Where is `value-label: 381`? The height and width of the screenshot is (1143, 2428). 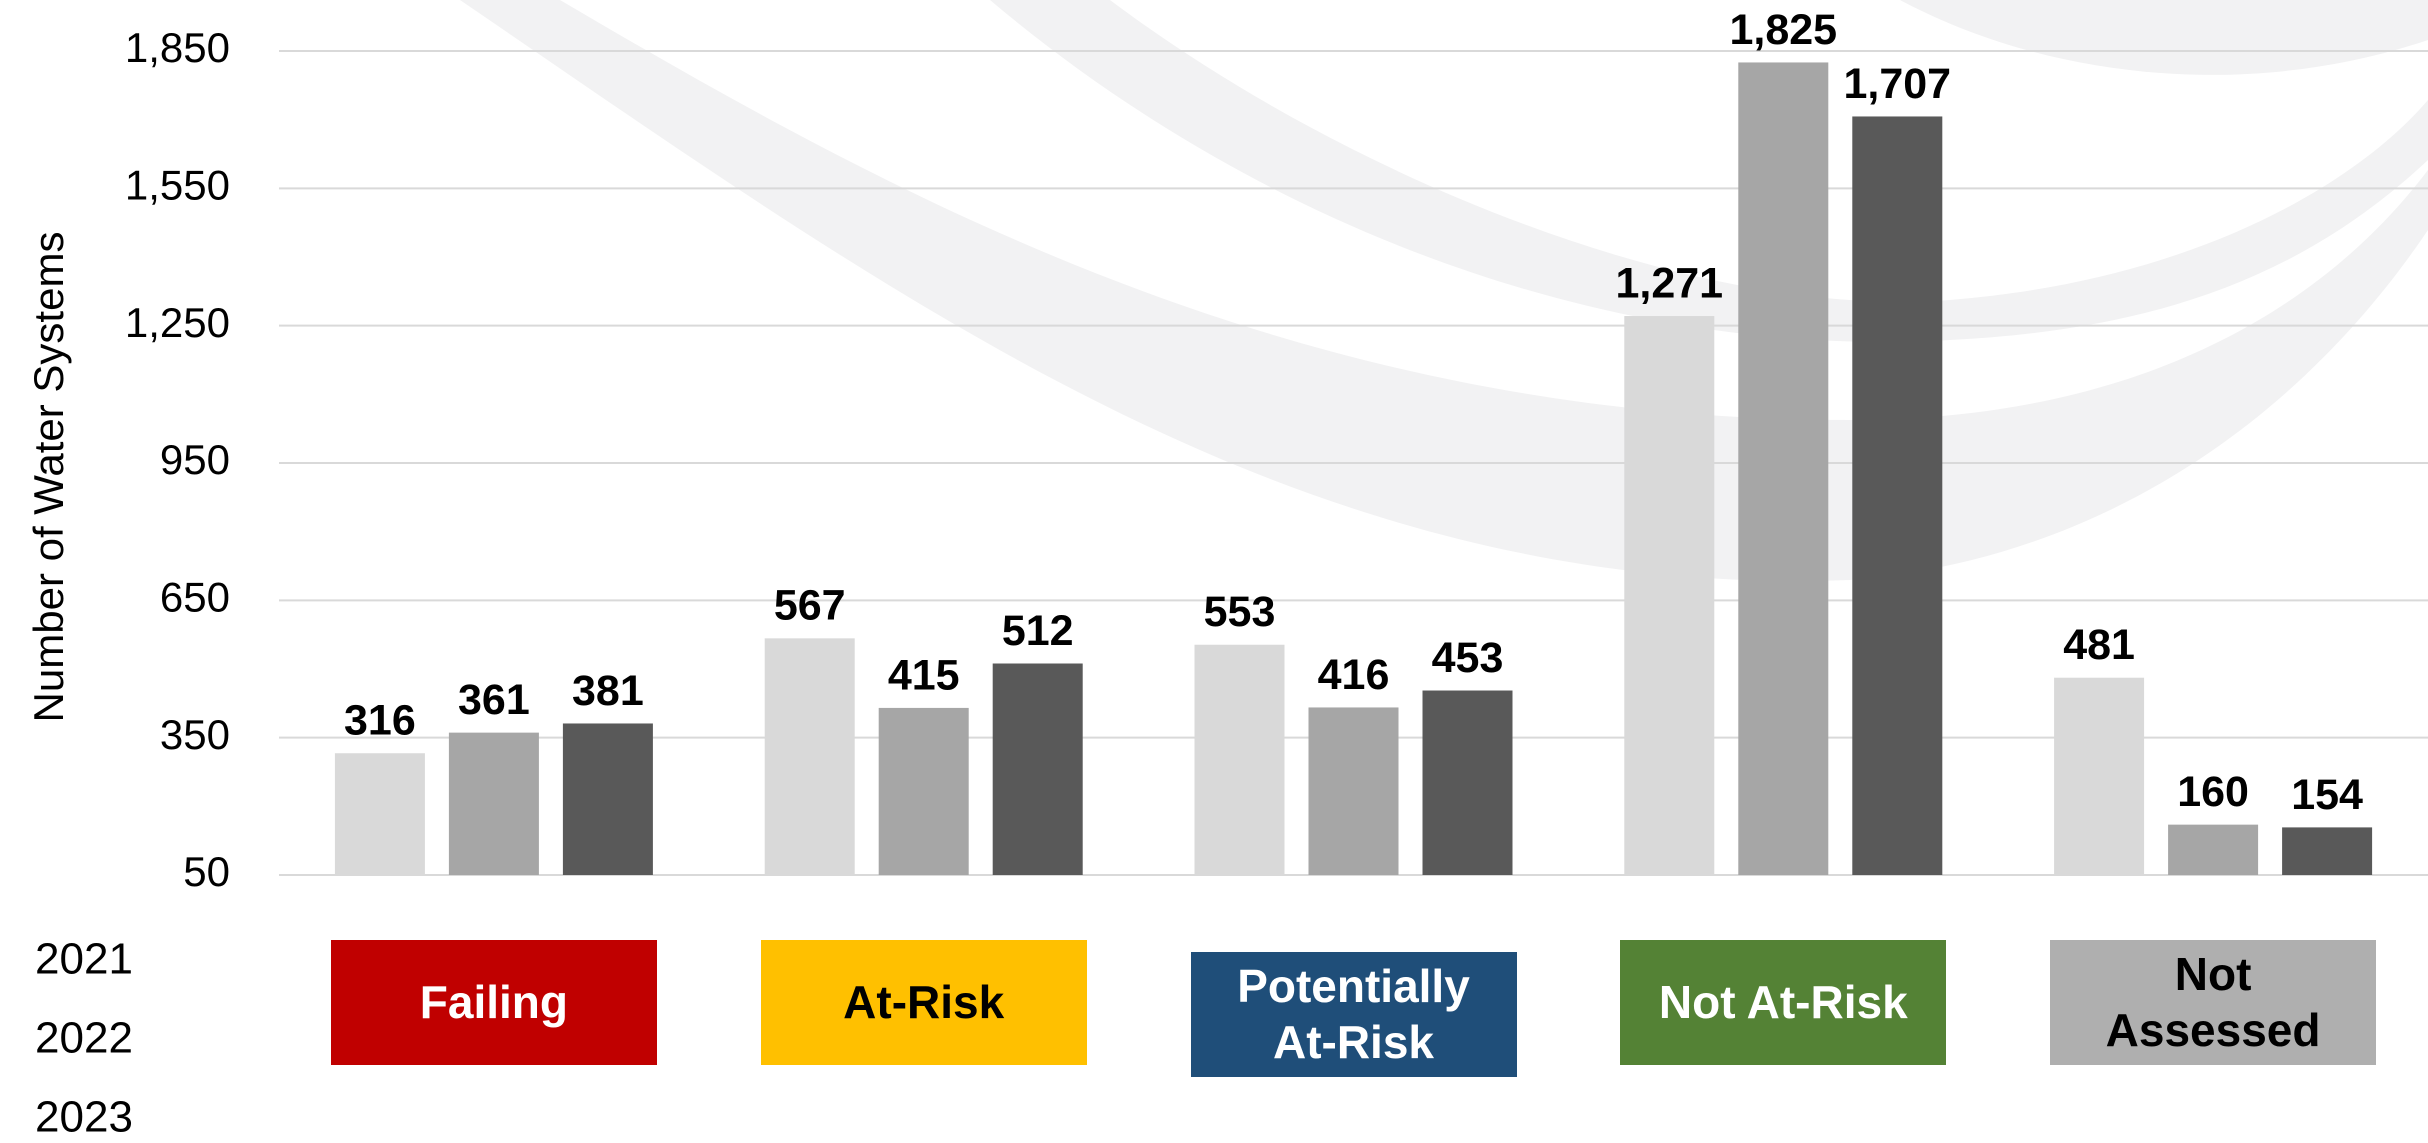 value-label: 381 is located at coordinates (608, 691).